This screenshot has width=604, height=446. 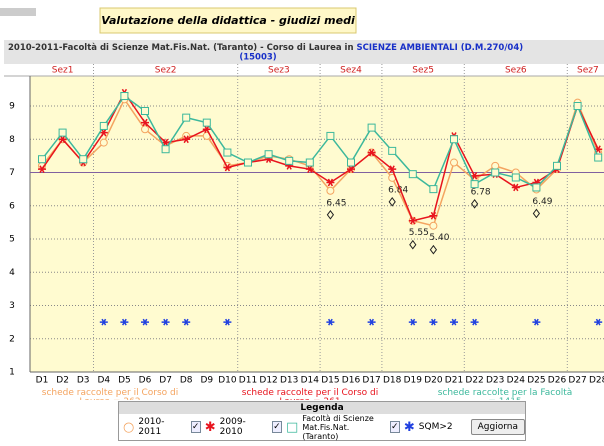 I want to click on section-label: Sez4, so click(x=351, y=71).